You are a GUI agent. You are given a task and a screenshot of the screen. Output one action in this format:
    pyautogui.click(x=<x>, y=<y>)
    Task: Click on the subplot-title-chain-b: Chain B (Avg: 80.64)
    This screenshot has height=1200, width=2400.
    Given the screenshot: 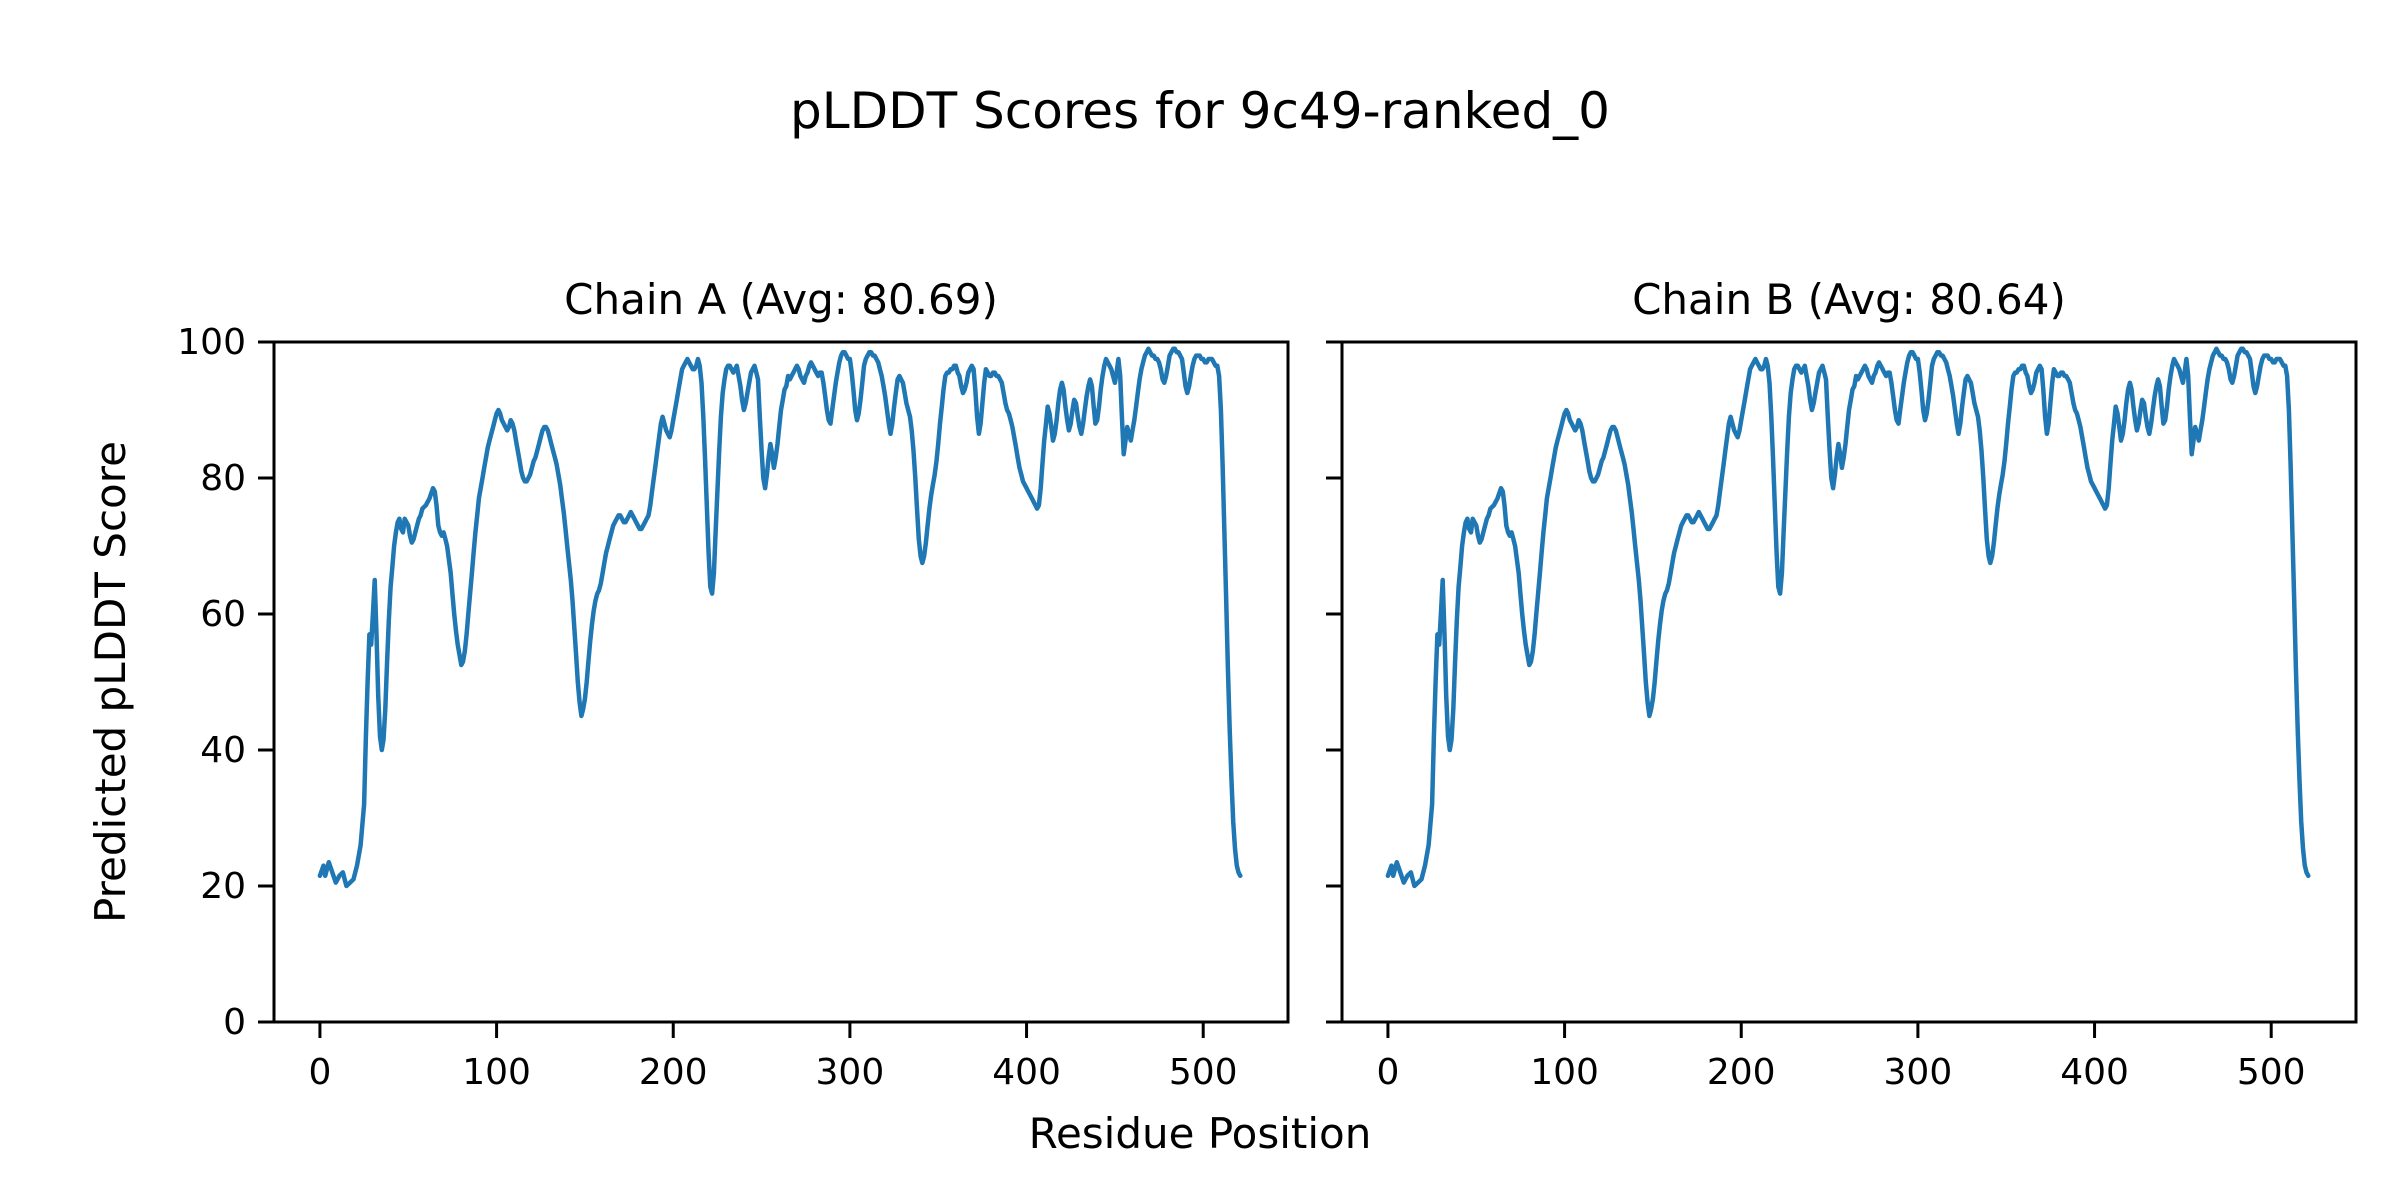 What is the action you would take?
    pyautogui.click(x=1849, y=299)
    